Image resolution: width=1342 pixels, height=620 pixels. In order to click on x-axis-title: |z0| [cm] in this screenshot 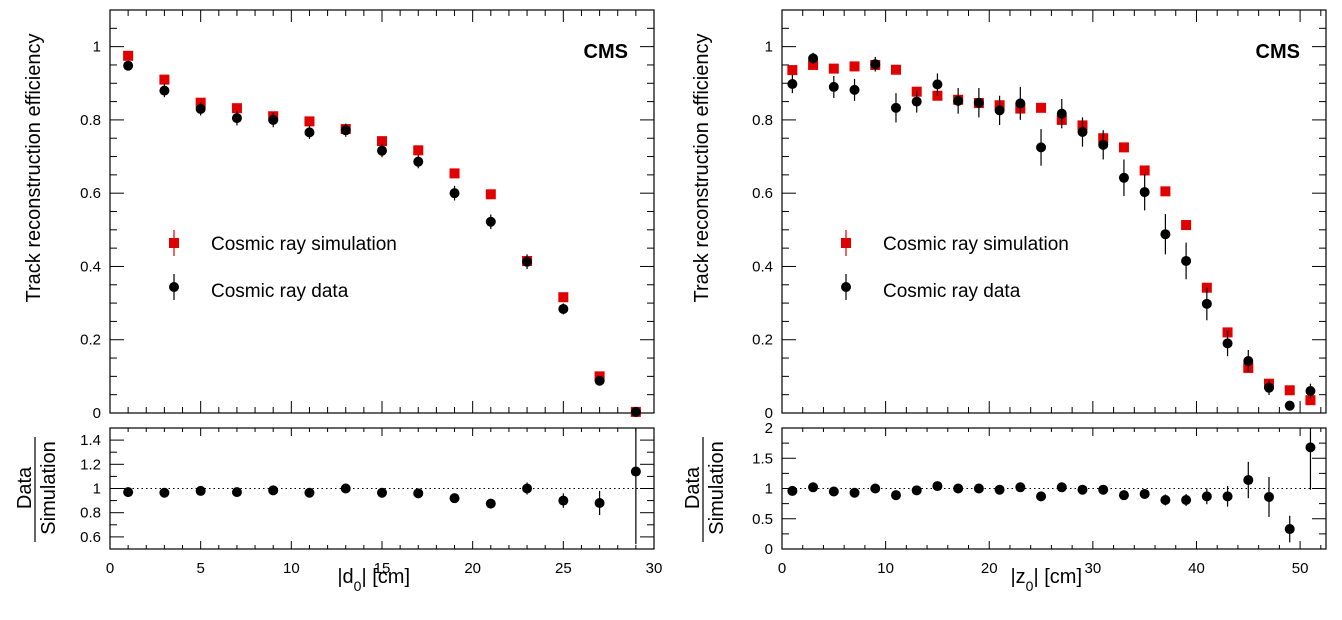, I will do `click(1046, 580)`.